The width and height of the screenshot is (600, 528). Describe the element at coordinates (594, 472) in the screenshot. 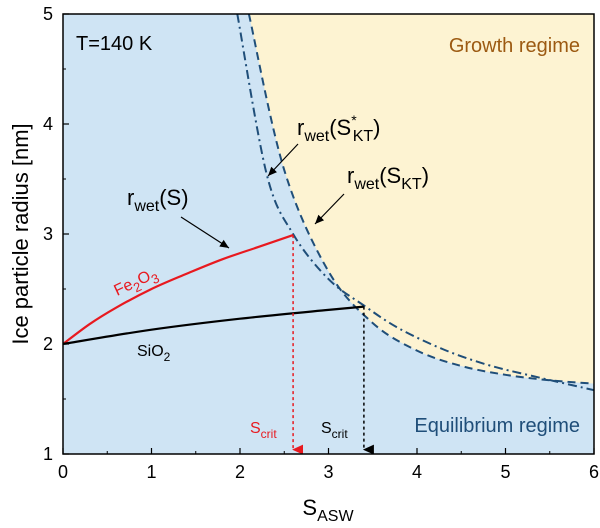

I see `x-tick-label: 6` at that location.